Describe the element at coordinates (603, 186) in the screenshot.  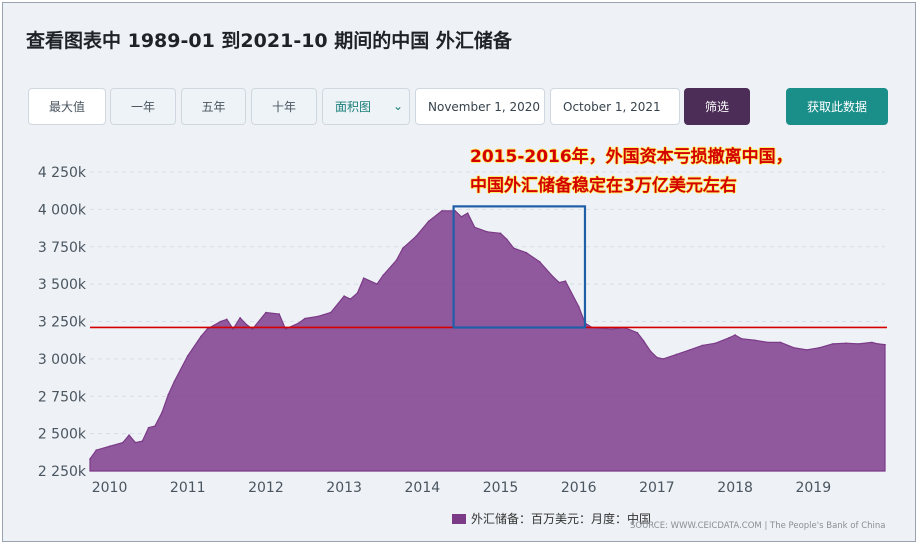
I see `annotation-line-2: 中国外汇储备稳定在3万亿美元左右` at that location.